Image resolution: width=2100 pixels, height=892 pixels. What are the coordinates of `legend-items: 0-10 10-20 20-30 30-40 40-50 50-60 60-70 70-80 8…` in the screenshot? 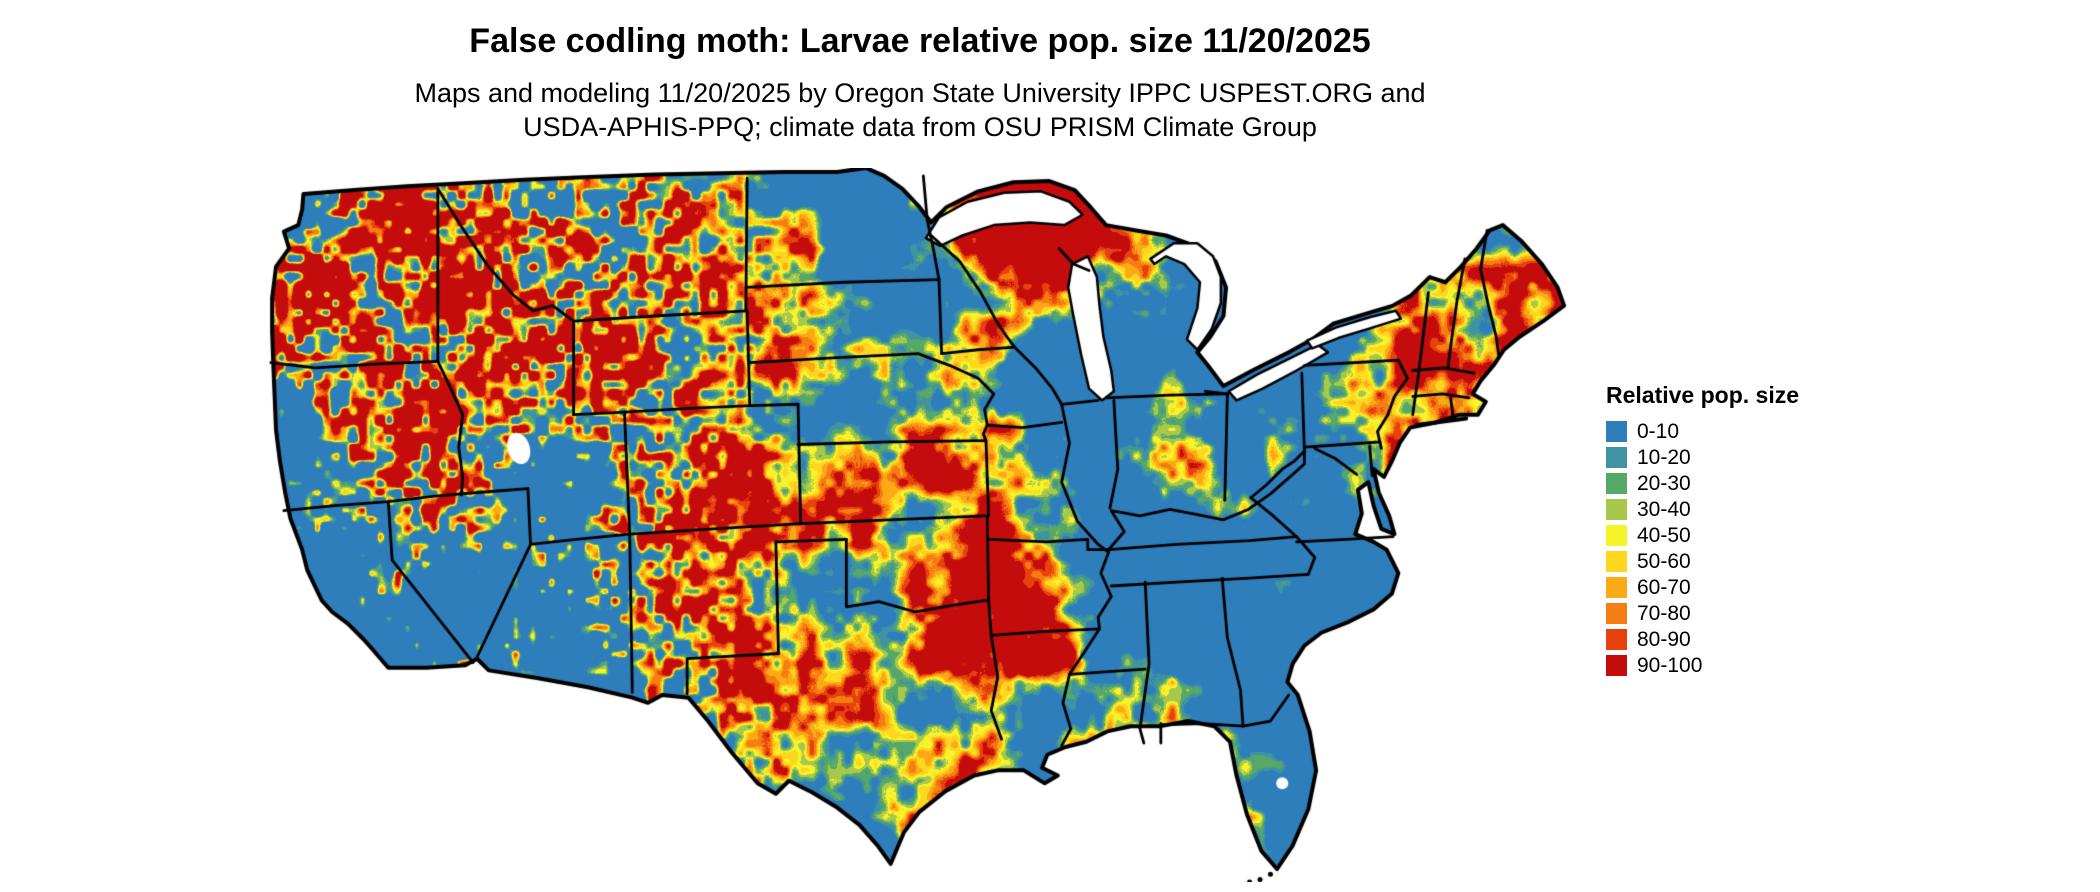 It's located at (1746, 548).